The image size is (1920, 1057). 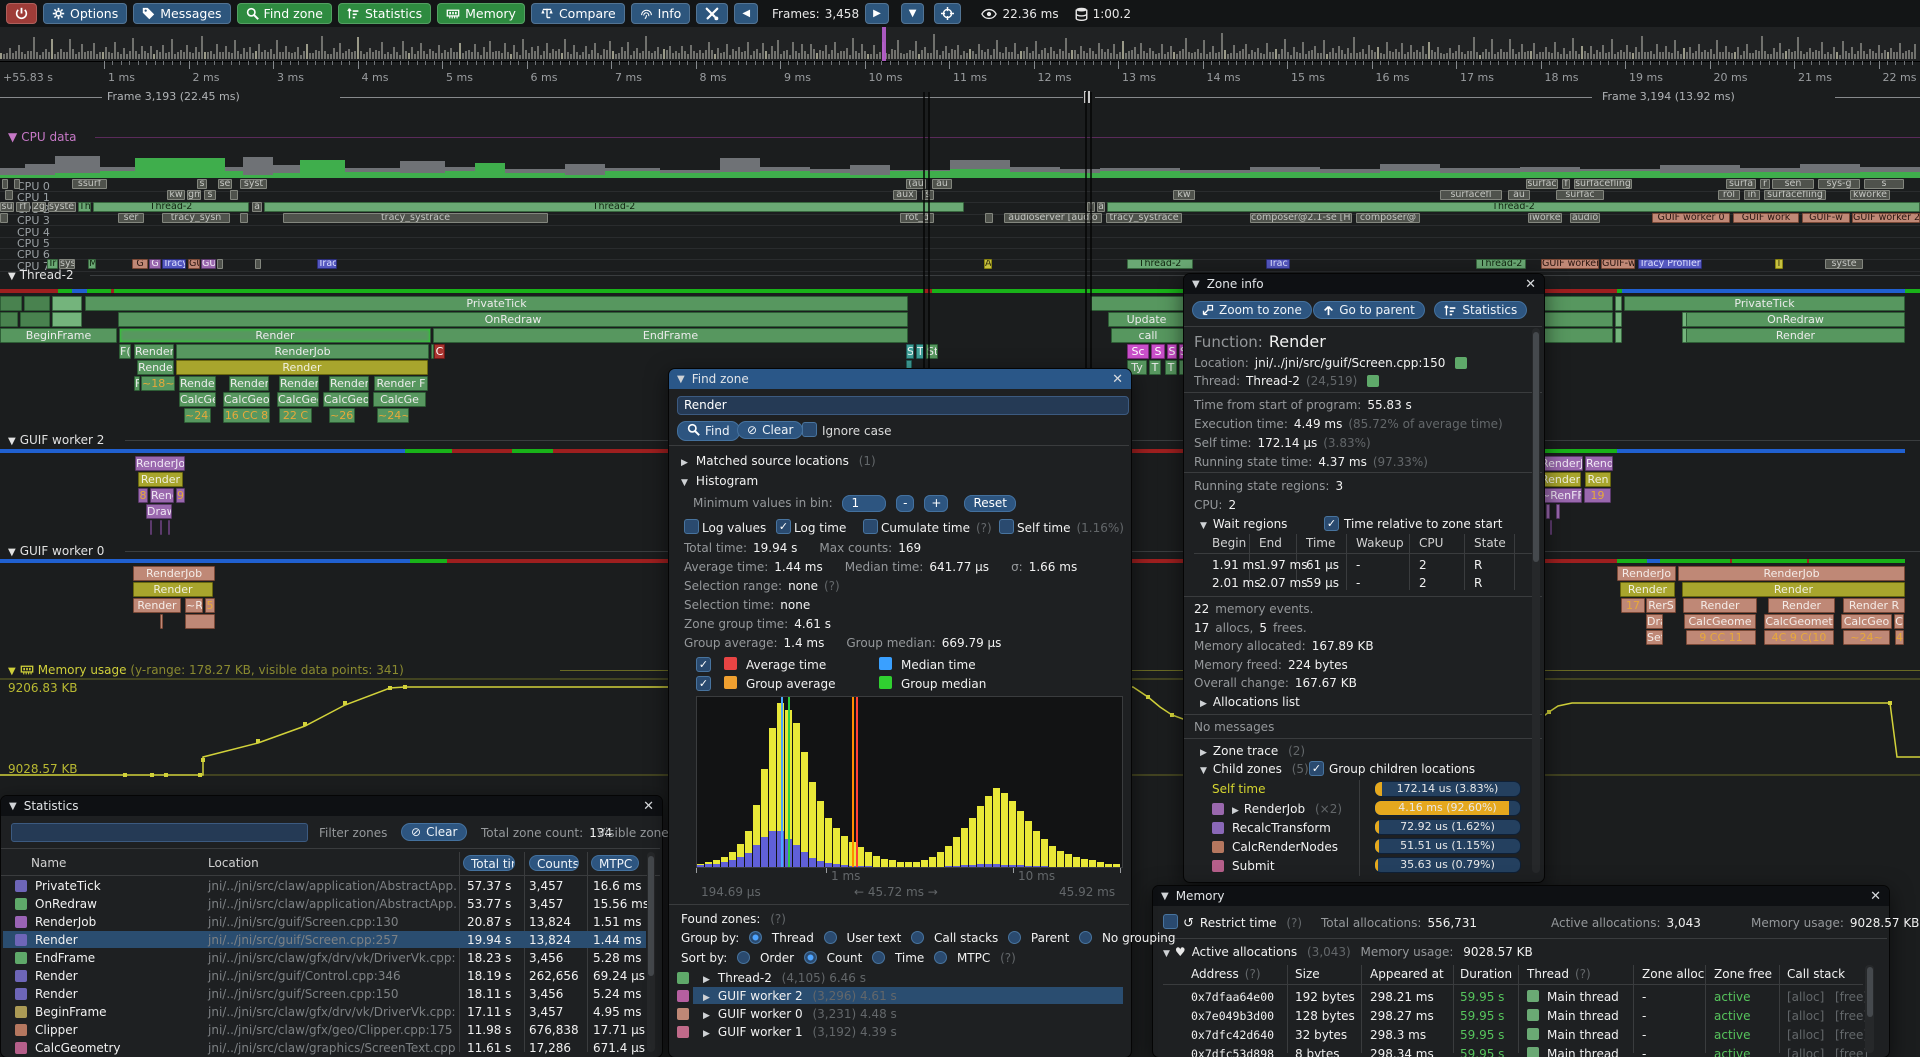 I want to click on zone-a: a, so click(x=257, y=206).